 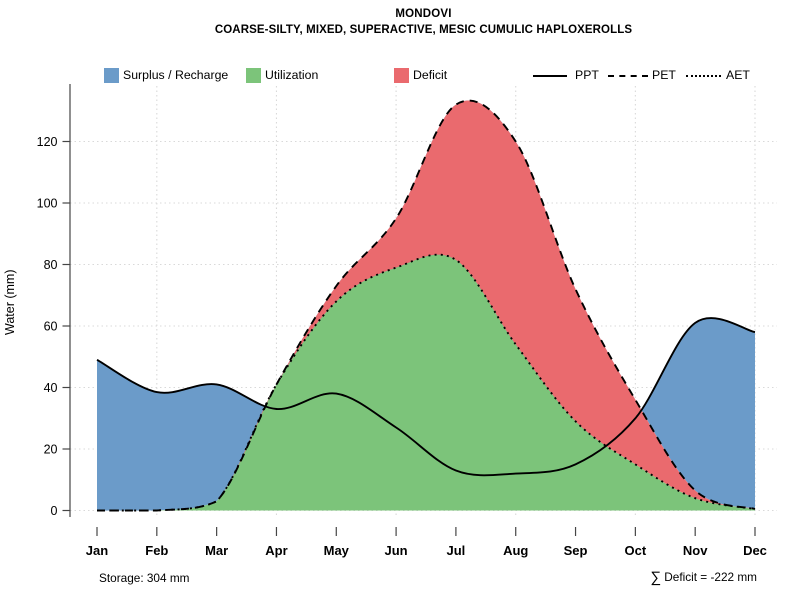 What do you see at coordinates (51, 265) in the screenshot?
I see `y-tick-label: 80` at bounding box center [51, 265].